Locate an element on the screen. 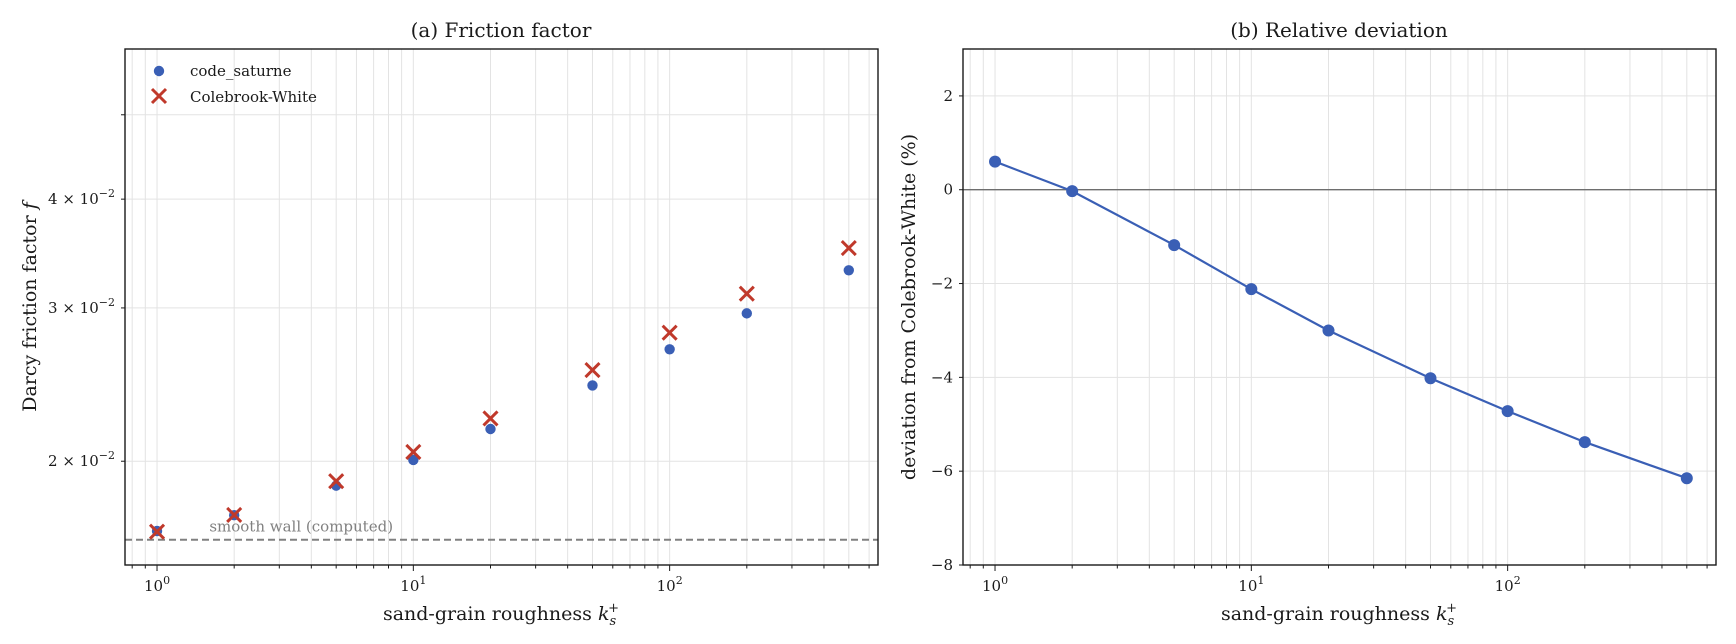  legend-x-marker is located at coordinates (159, 96).